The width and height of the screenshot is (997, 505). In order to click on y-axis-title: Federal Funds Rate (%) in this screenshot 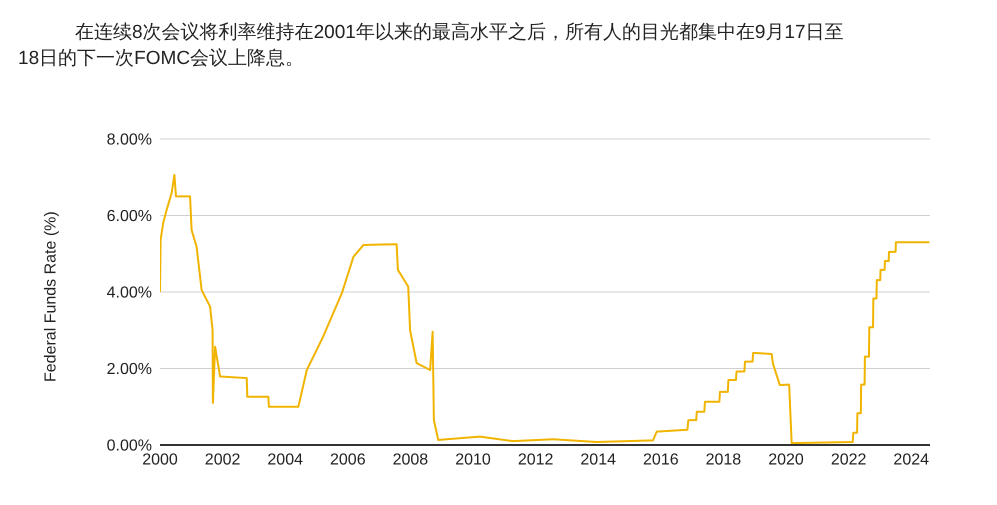, I will do `click(51, 296)`.